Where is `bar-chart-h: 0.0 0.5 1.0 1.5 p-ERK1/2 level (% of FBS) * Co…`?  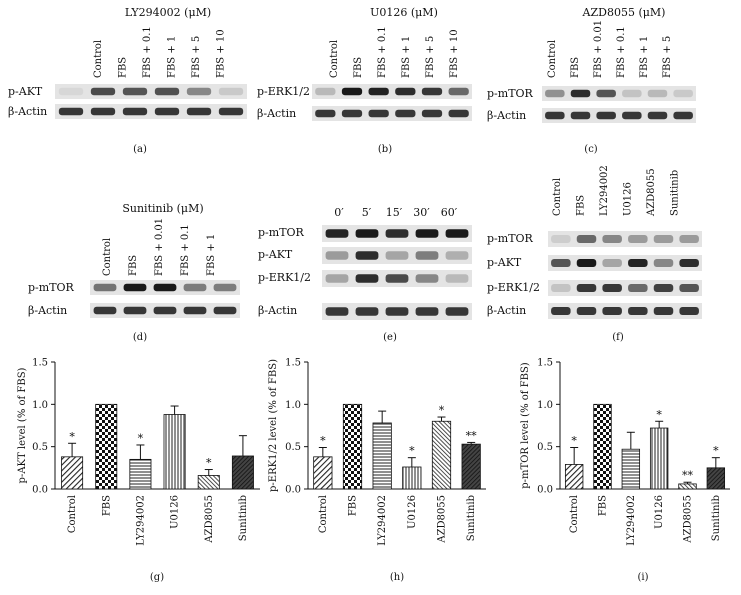 bar-chart-h: 0.0 0.5 1.0 1.5 p-ERK1/2 level (% of FBS) * Co… is located at coordinates (377, 470).